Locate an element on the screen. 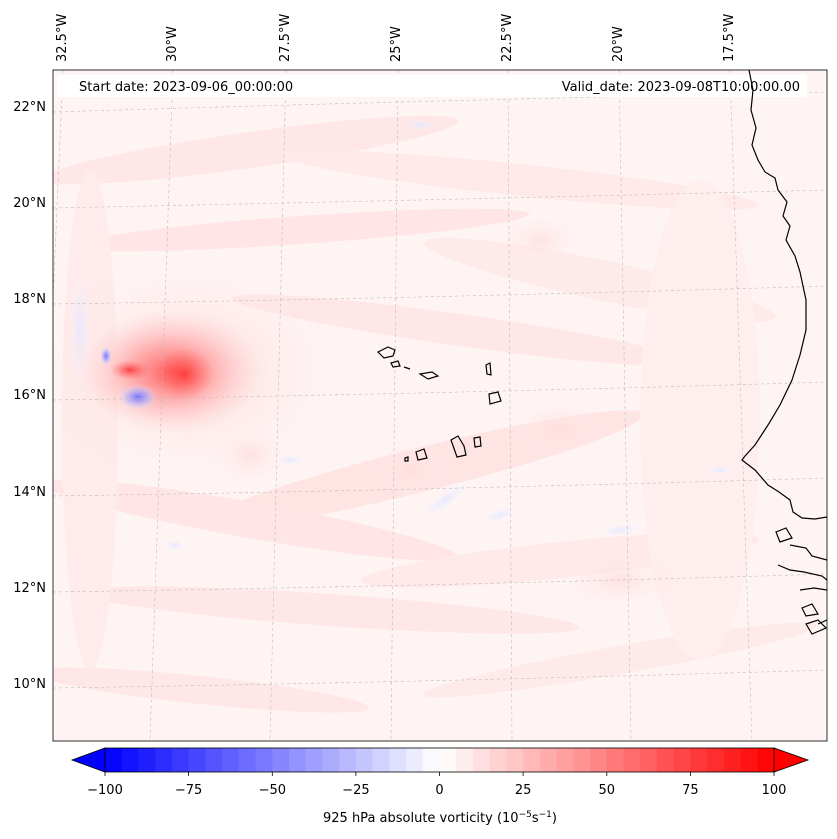 The image size is (837, 839). colorbar-max-extend is located at coordinates (791, 760).